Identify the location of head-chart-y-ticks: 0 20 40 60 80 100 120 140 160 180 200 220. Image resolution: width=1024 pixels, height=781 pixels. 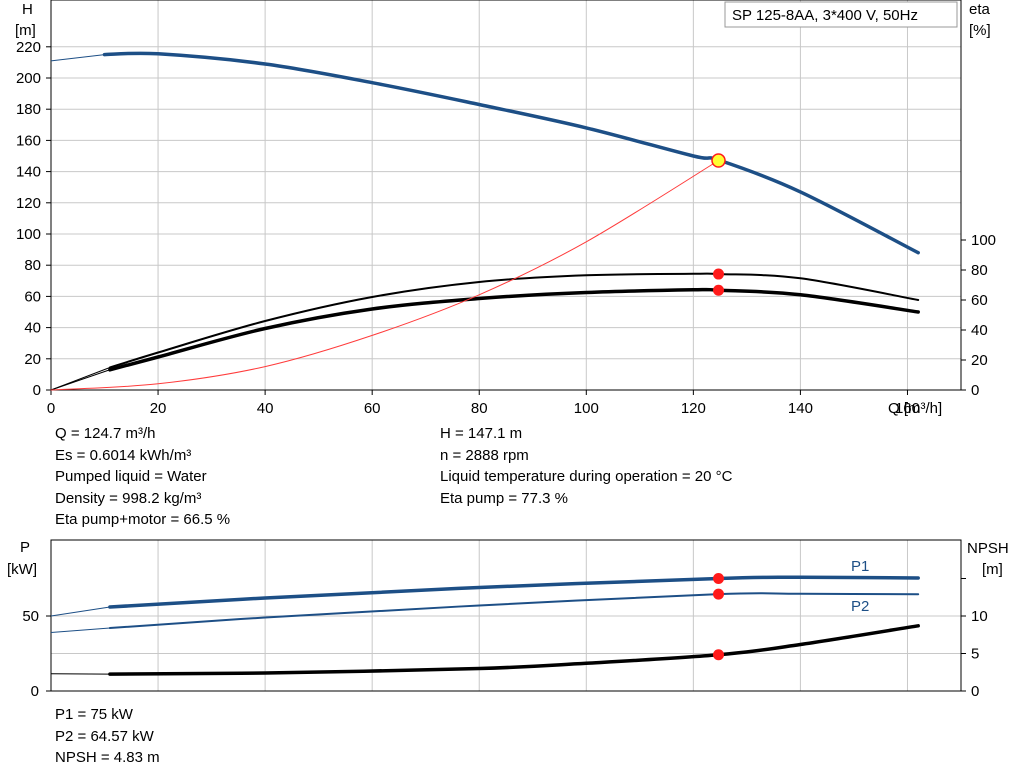
(33, 219).